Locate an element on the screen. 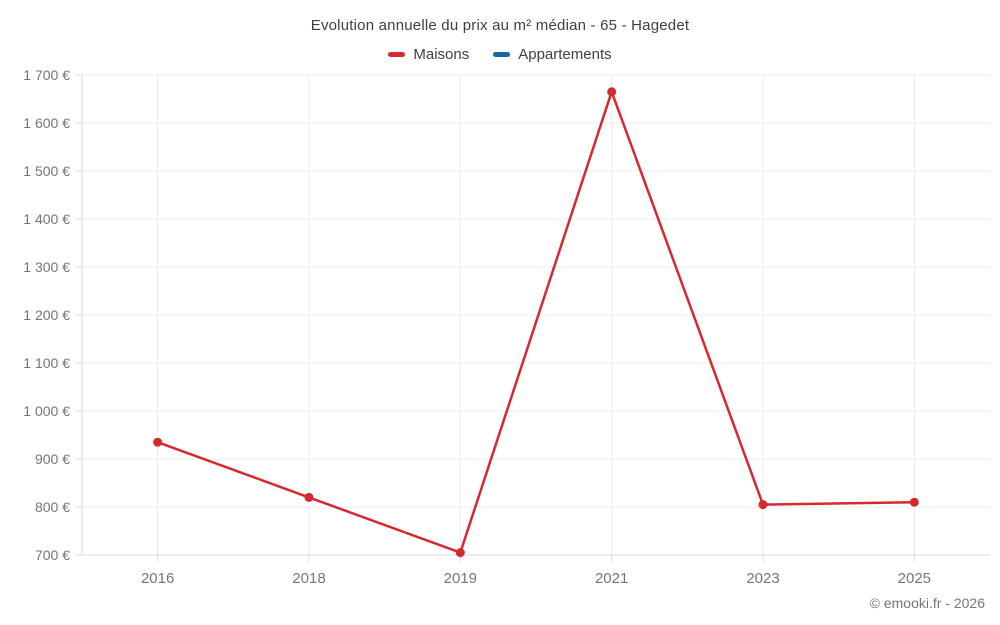 This screenshot has width=1000, height=625. y-axis-tick-label: 900 € is located at coordinates (52, 459).